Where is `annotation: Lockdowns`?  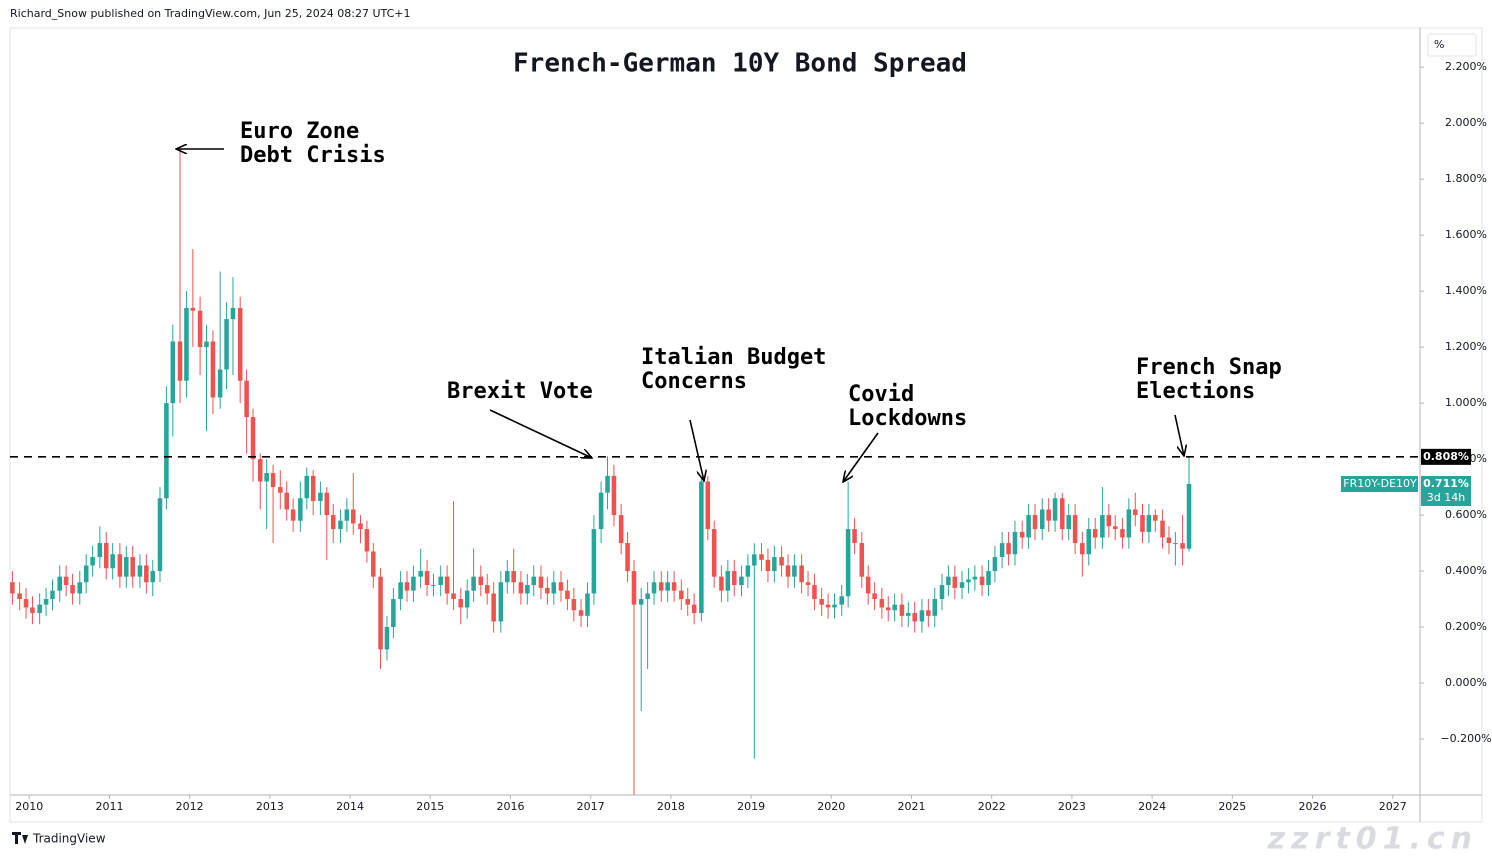
annotation: Lockdowns is located at coordinates (907, 418).